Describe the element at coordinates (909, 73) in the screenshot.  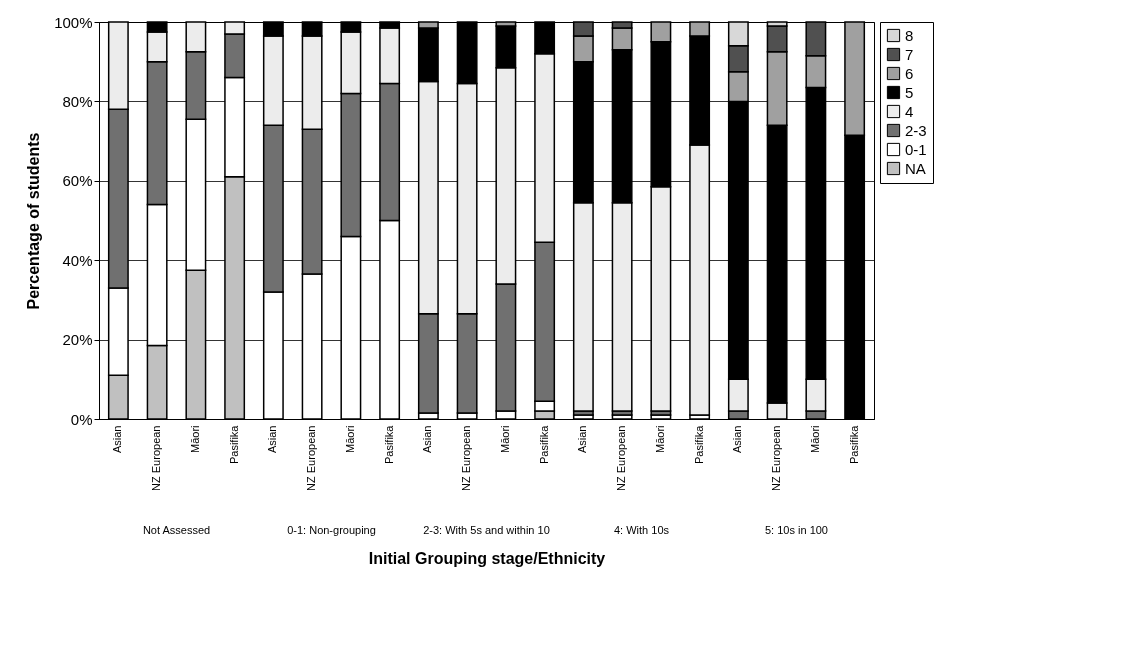
I see `legend-label: 6` at that location.